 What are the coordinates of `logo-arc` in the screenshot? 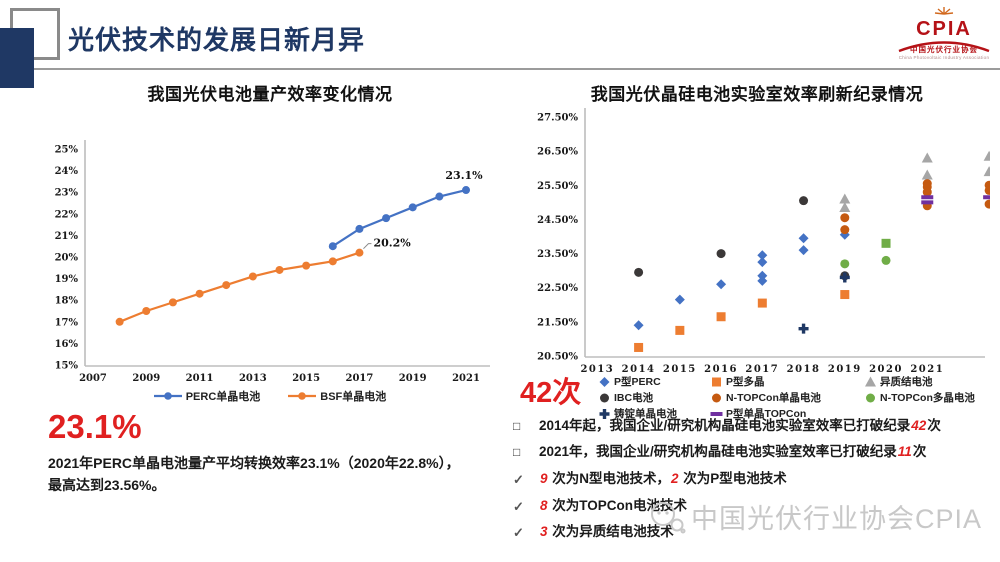 It's located at (944, 47).